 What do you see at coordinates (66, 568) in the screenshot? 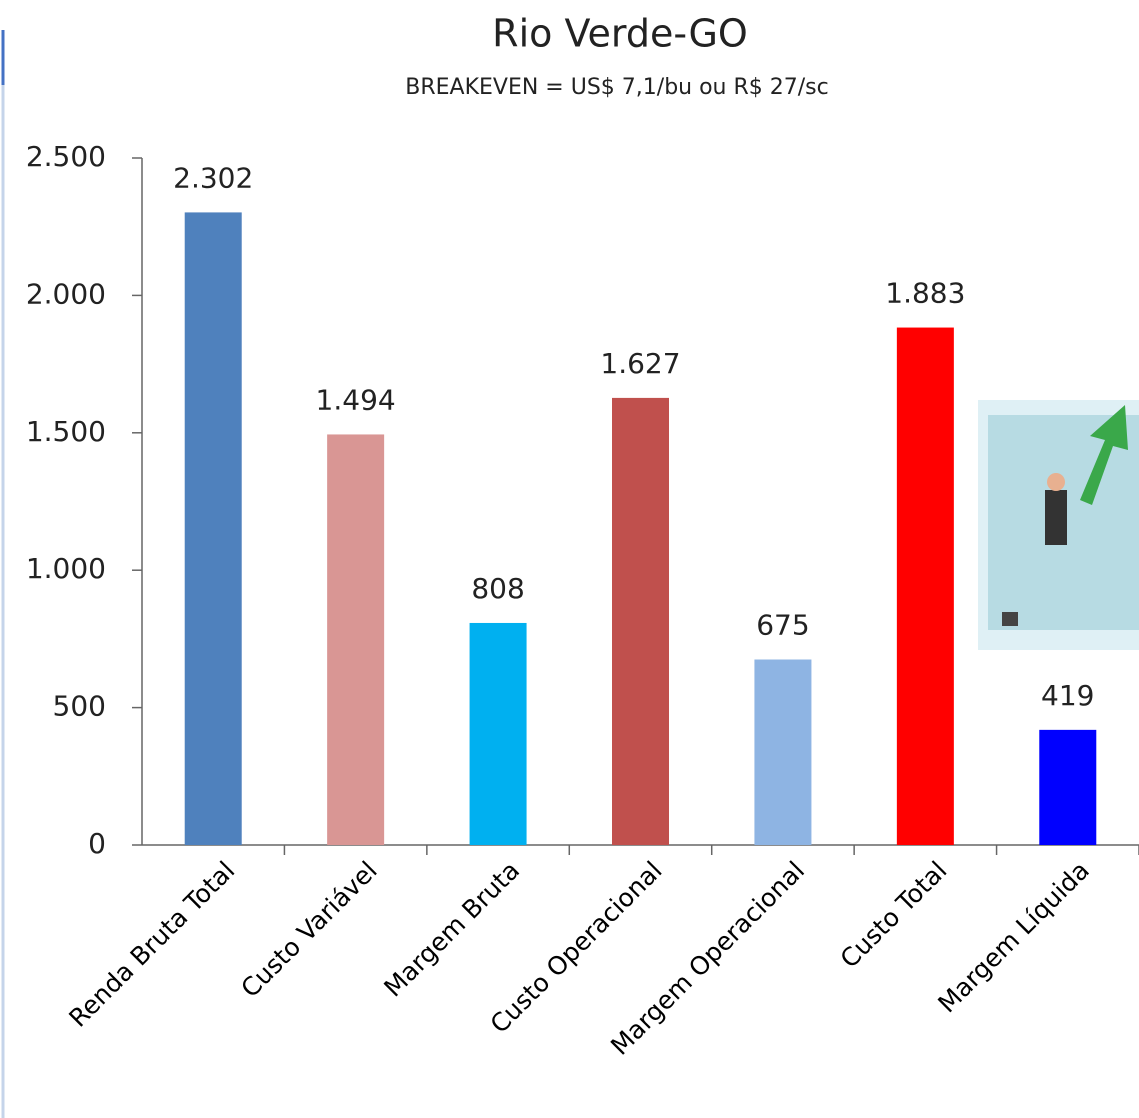
I see `y-tick-label: 1.000` at bounding box center [66, 568].